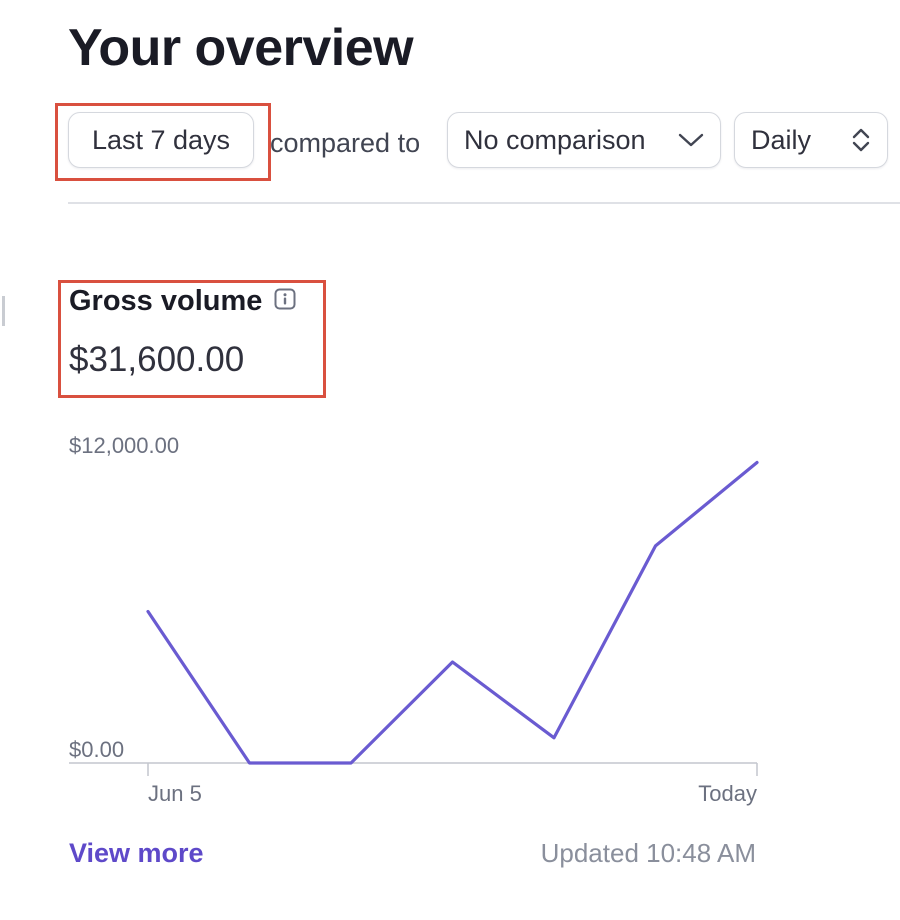 The width and height of the screenshot is (900, 920). What do you see at coordinates (648, 853) in the screenshot?
I see `updated-timestamp: Updated 10:48 AM` at bounding box center [648, 853].